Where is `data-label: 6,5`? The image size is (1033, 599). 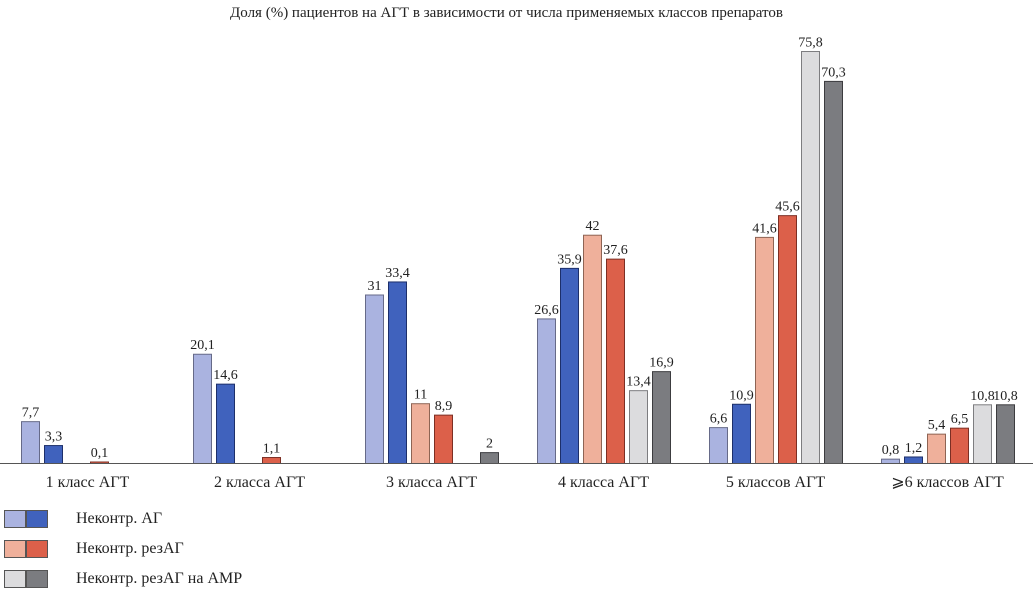
data-label: 6,5 is located at coordinates (960, 419).